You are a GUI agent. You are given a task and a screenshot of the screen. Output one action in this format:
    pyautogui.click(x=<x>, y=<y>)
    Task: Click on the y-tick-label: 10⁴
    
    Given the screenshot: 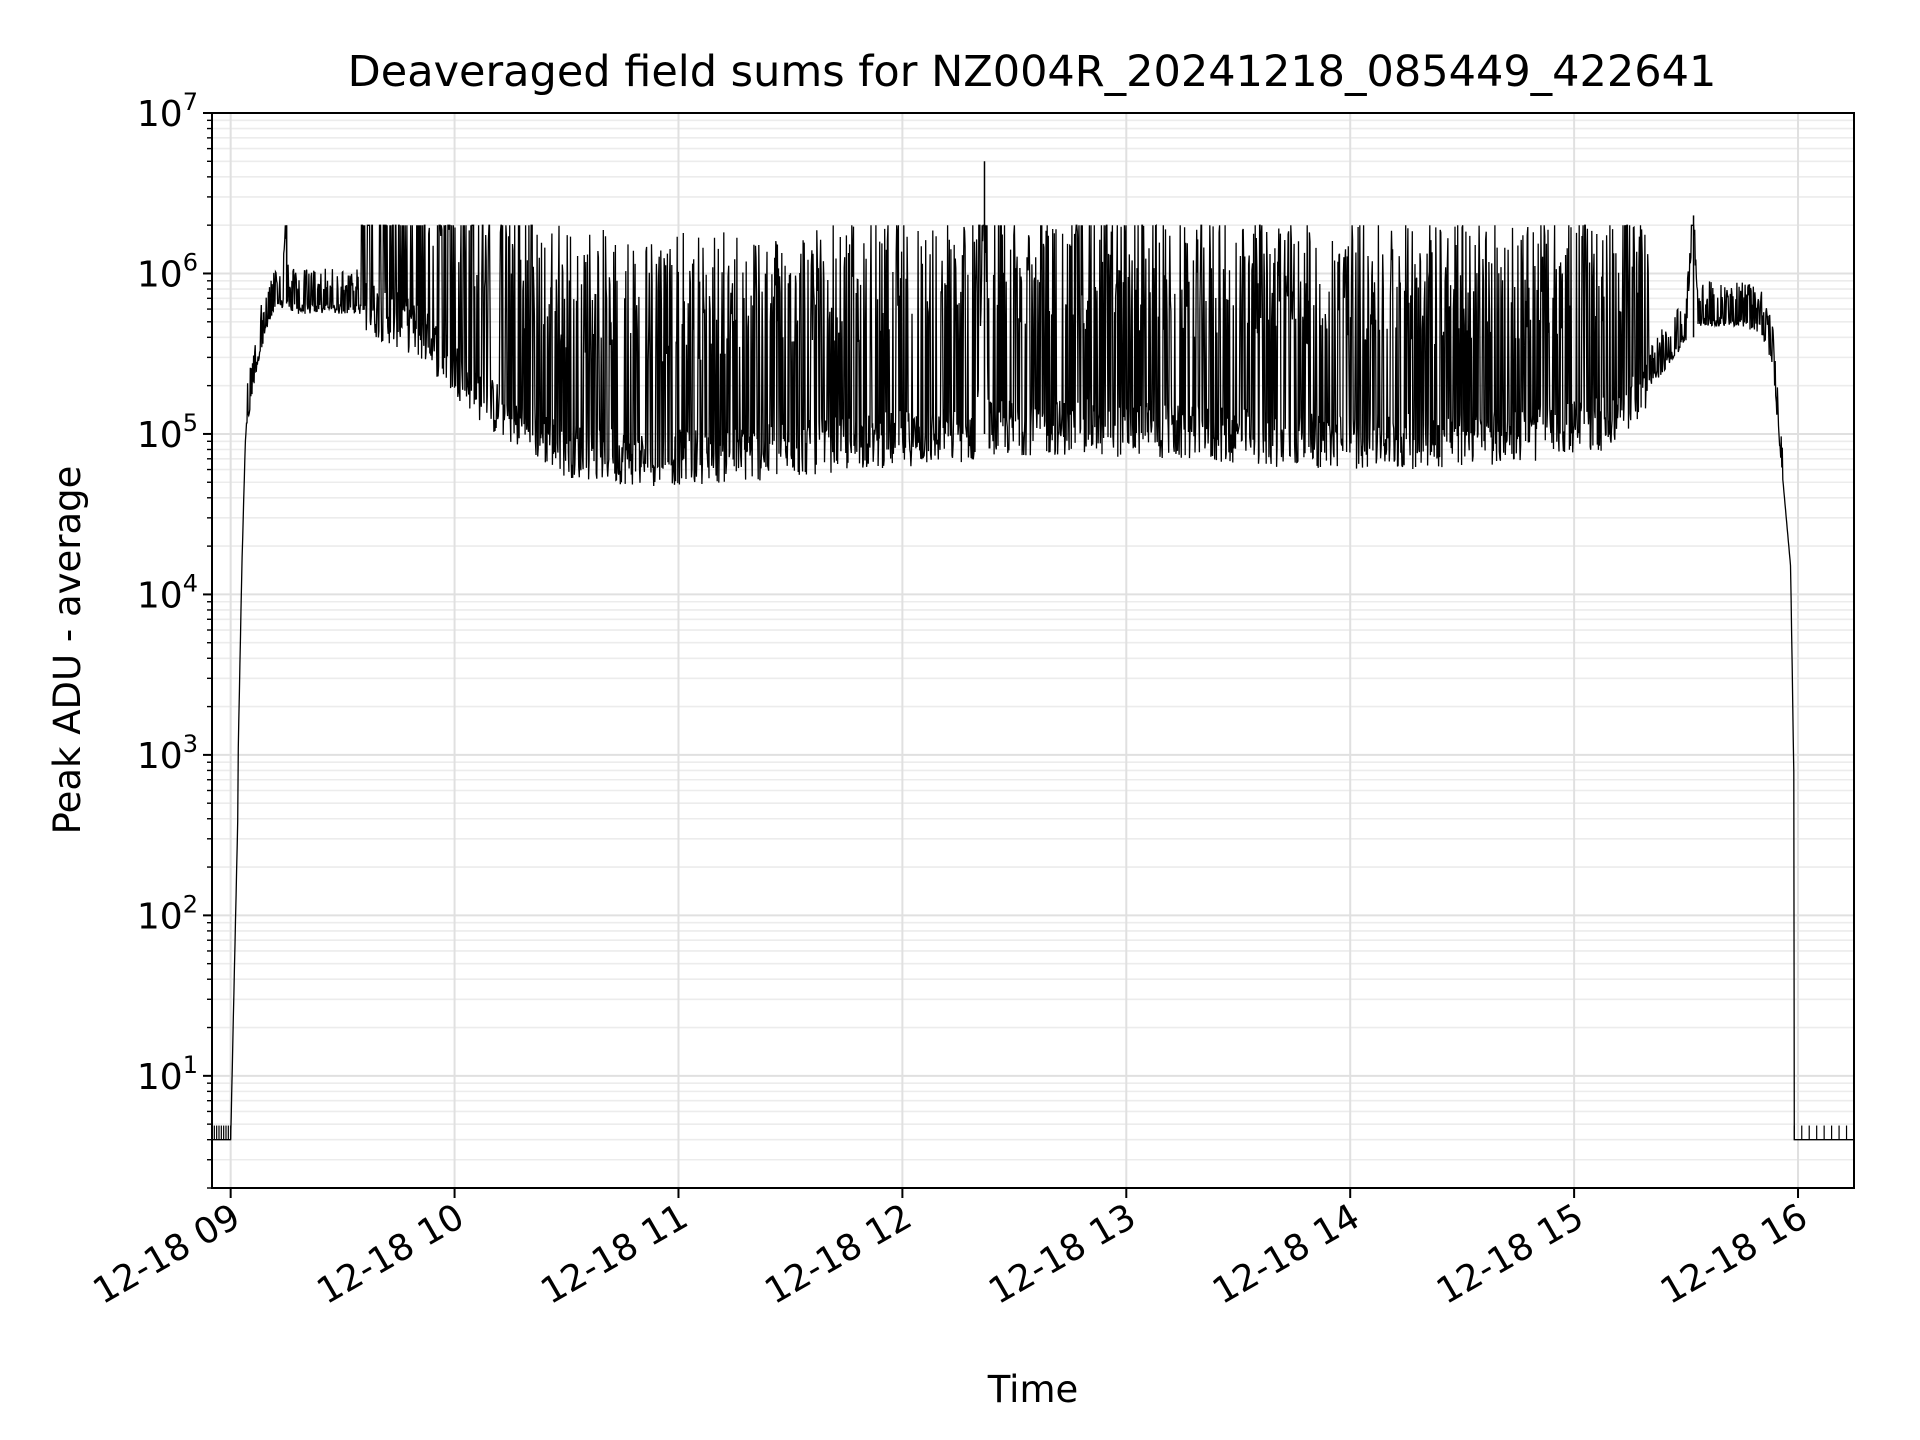 What is the action you would take?
    pyautogui.click(x=167, y=592)
    